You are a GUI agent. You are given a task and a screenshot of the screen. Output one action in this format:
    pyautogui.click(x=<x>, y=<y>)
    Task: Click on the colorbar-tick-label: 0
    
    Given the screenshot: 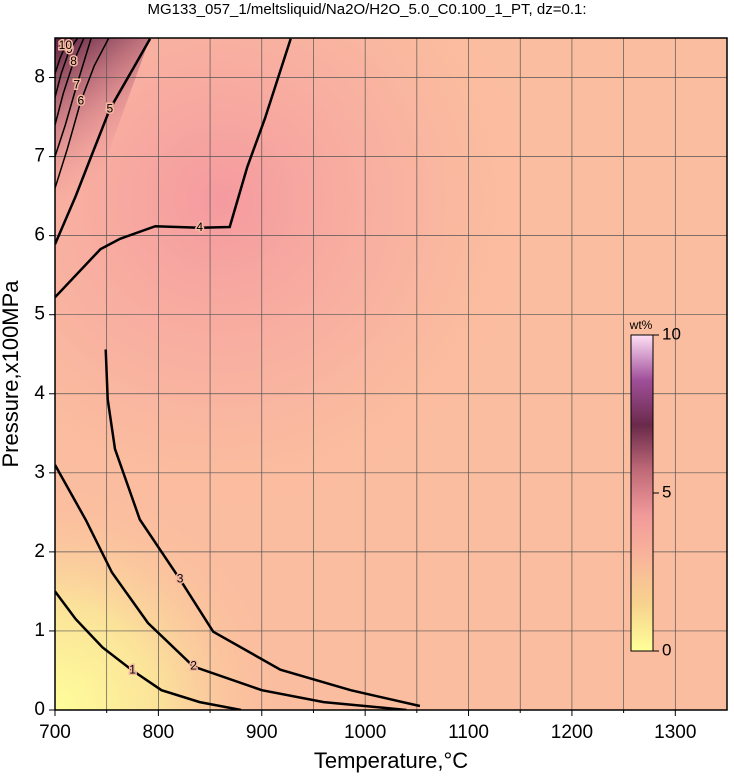 What is the action you would take?
    pyautogui.click(x=666, y=649)
    